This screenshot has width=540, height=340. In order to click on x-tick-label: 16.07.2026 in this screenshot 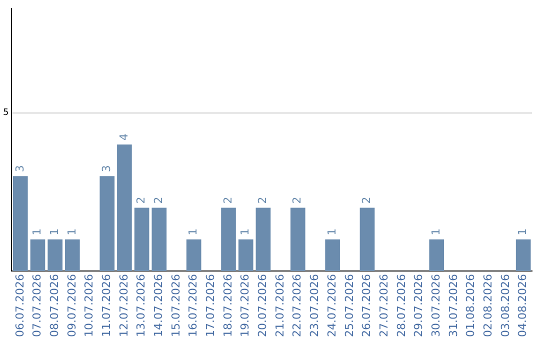, I will do `click(193, 306)`.